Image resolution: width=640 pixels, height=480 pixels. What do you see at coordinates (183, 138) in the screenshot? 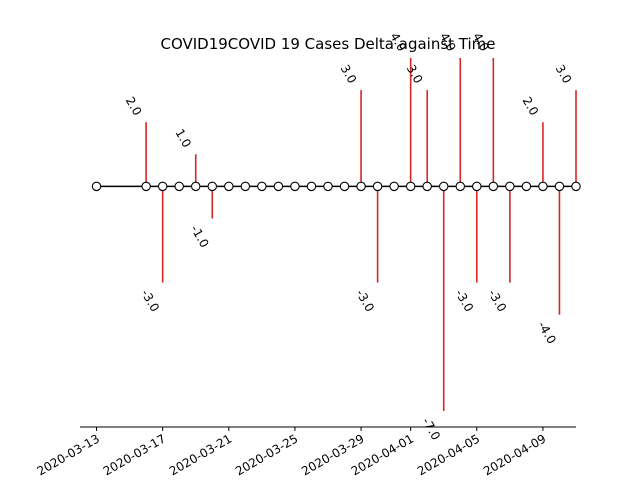
I see `value-label-2020-03-19: 1.0` at bounding box center [183, 138].